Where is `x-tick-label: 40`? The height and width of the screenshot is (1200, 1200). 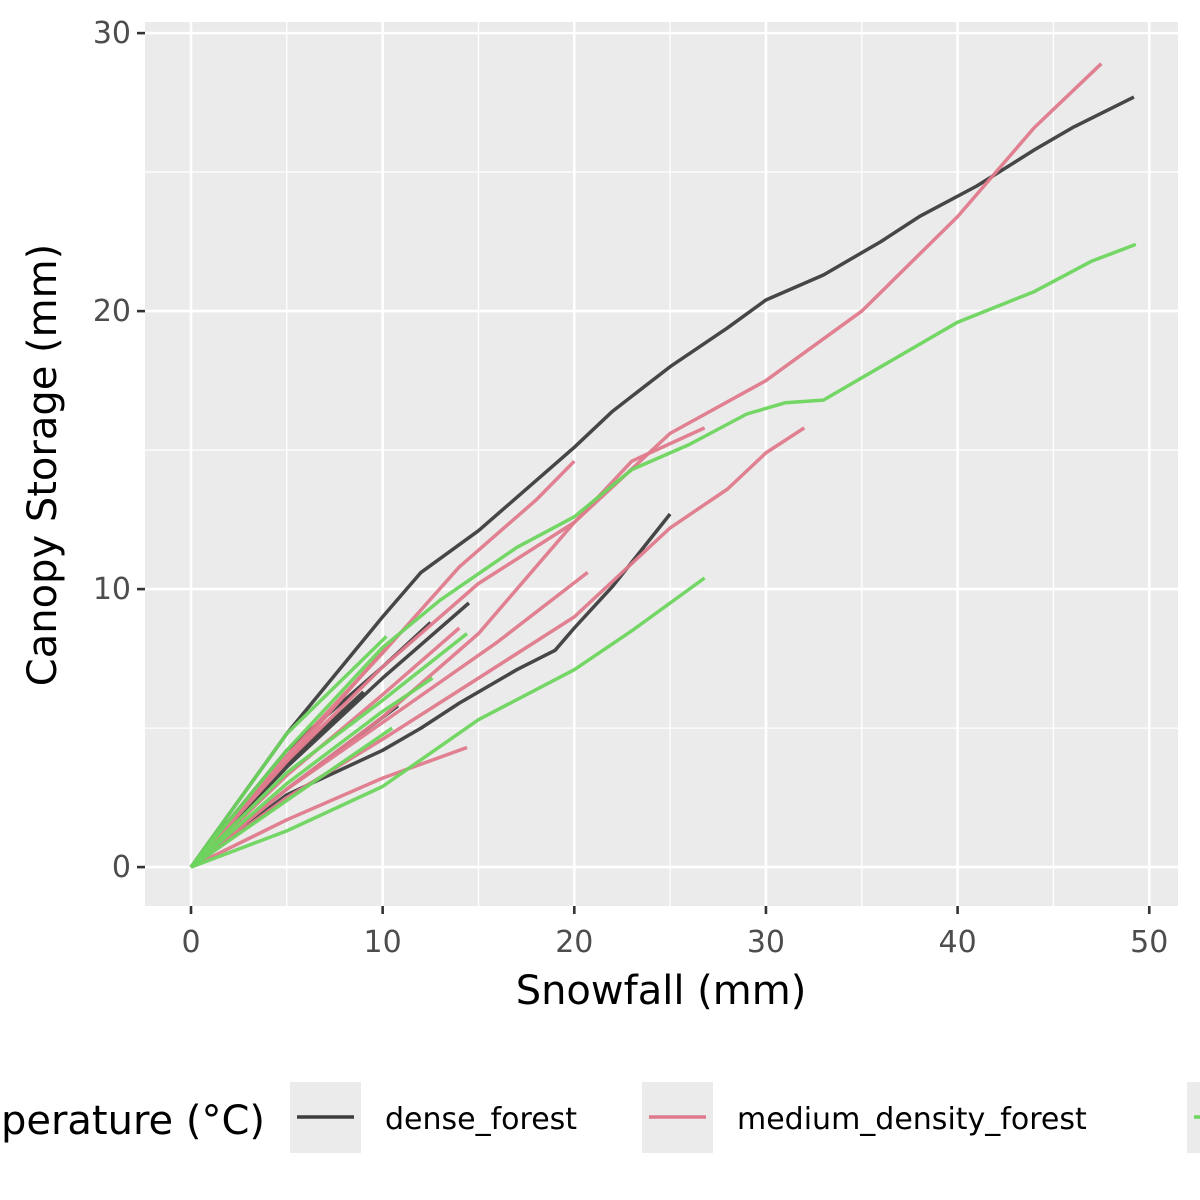 x-tick-label: 40 is located at coordinates (958, 942).